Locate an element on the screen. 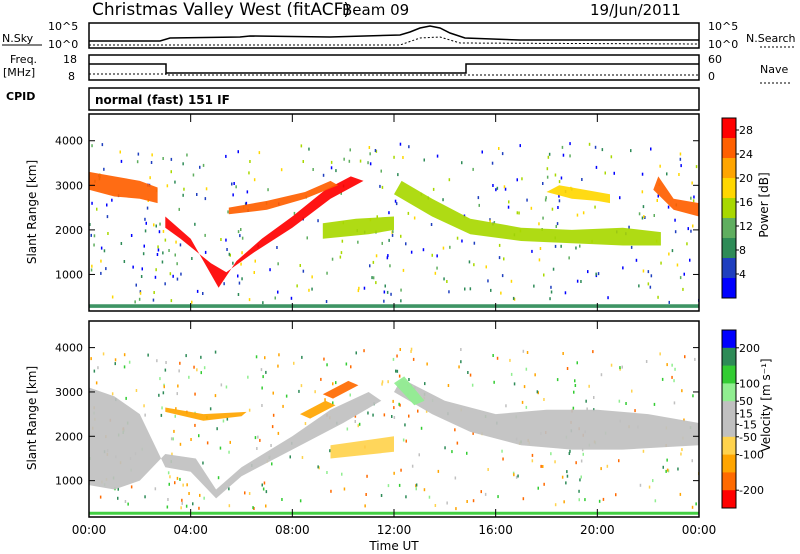 The image size is (800, 554). x-tick-label: 00:00 is located at coordinates (699, 530).